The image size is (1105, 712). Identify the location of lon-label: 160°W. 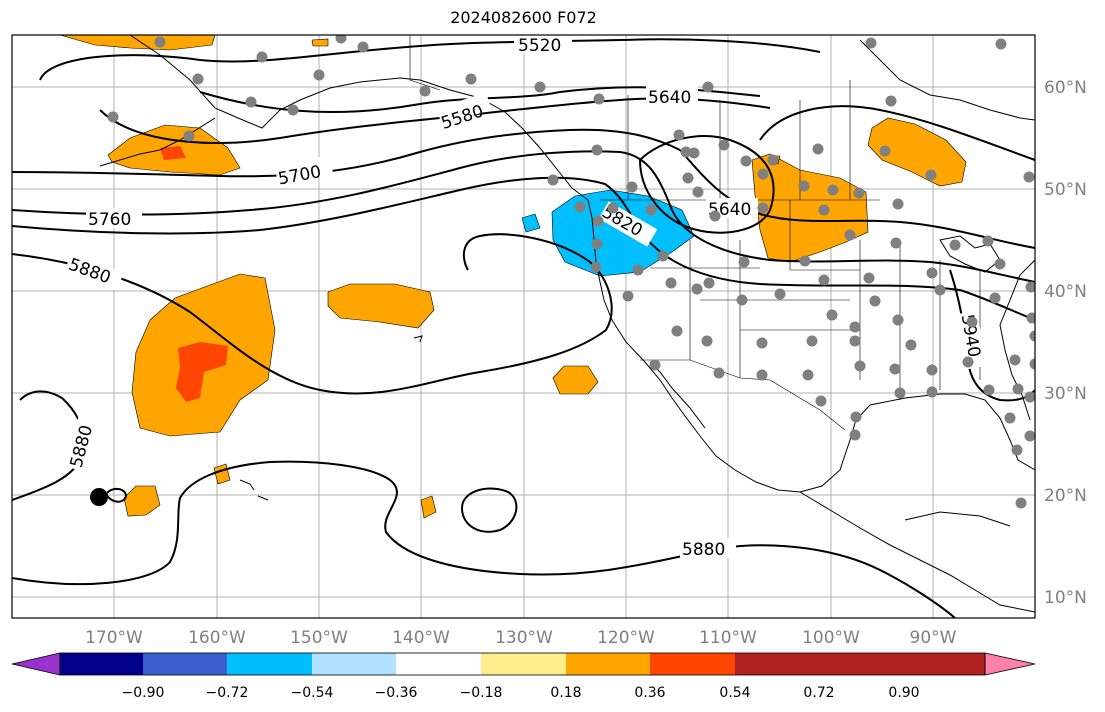
(217, 638).